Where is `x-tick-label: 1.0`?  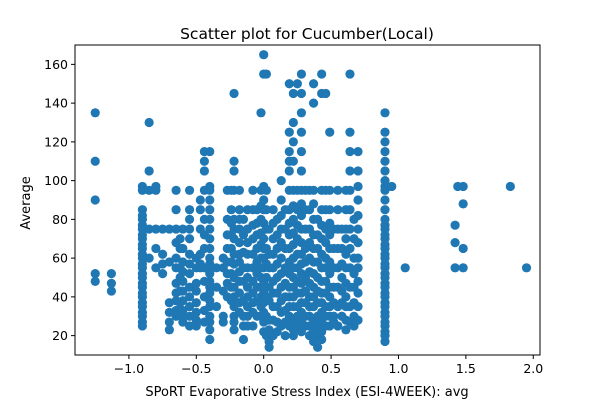 x-tick-label: 1.0 is located at coordinates (399, 368).